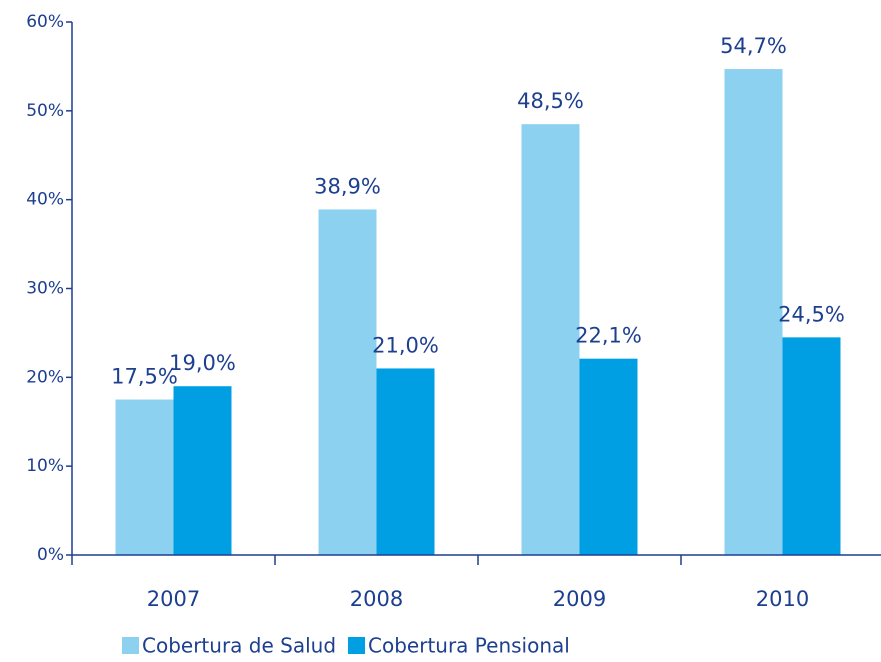 The image size is (881, 662). I want to click on value-label: 24,5%, so click(811, 314).